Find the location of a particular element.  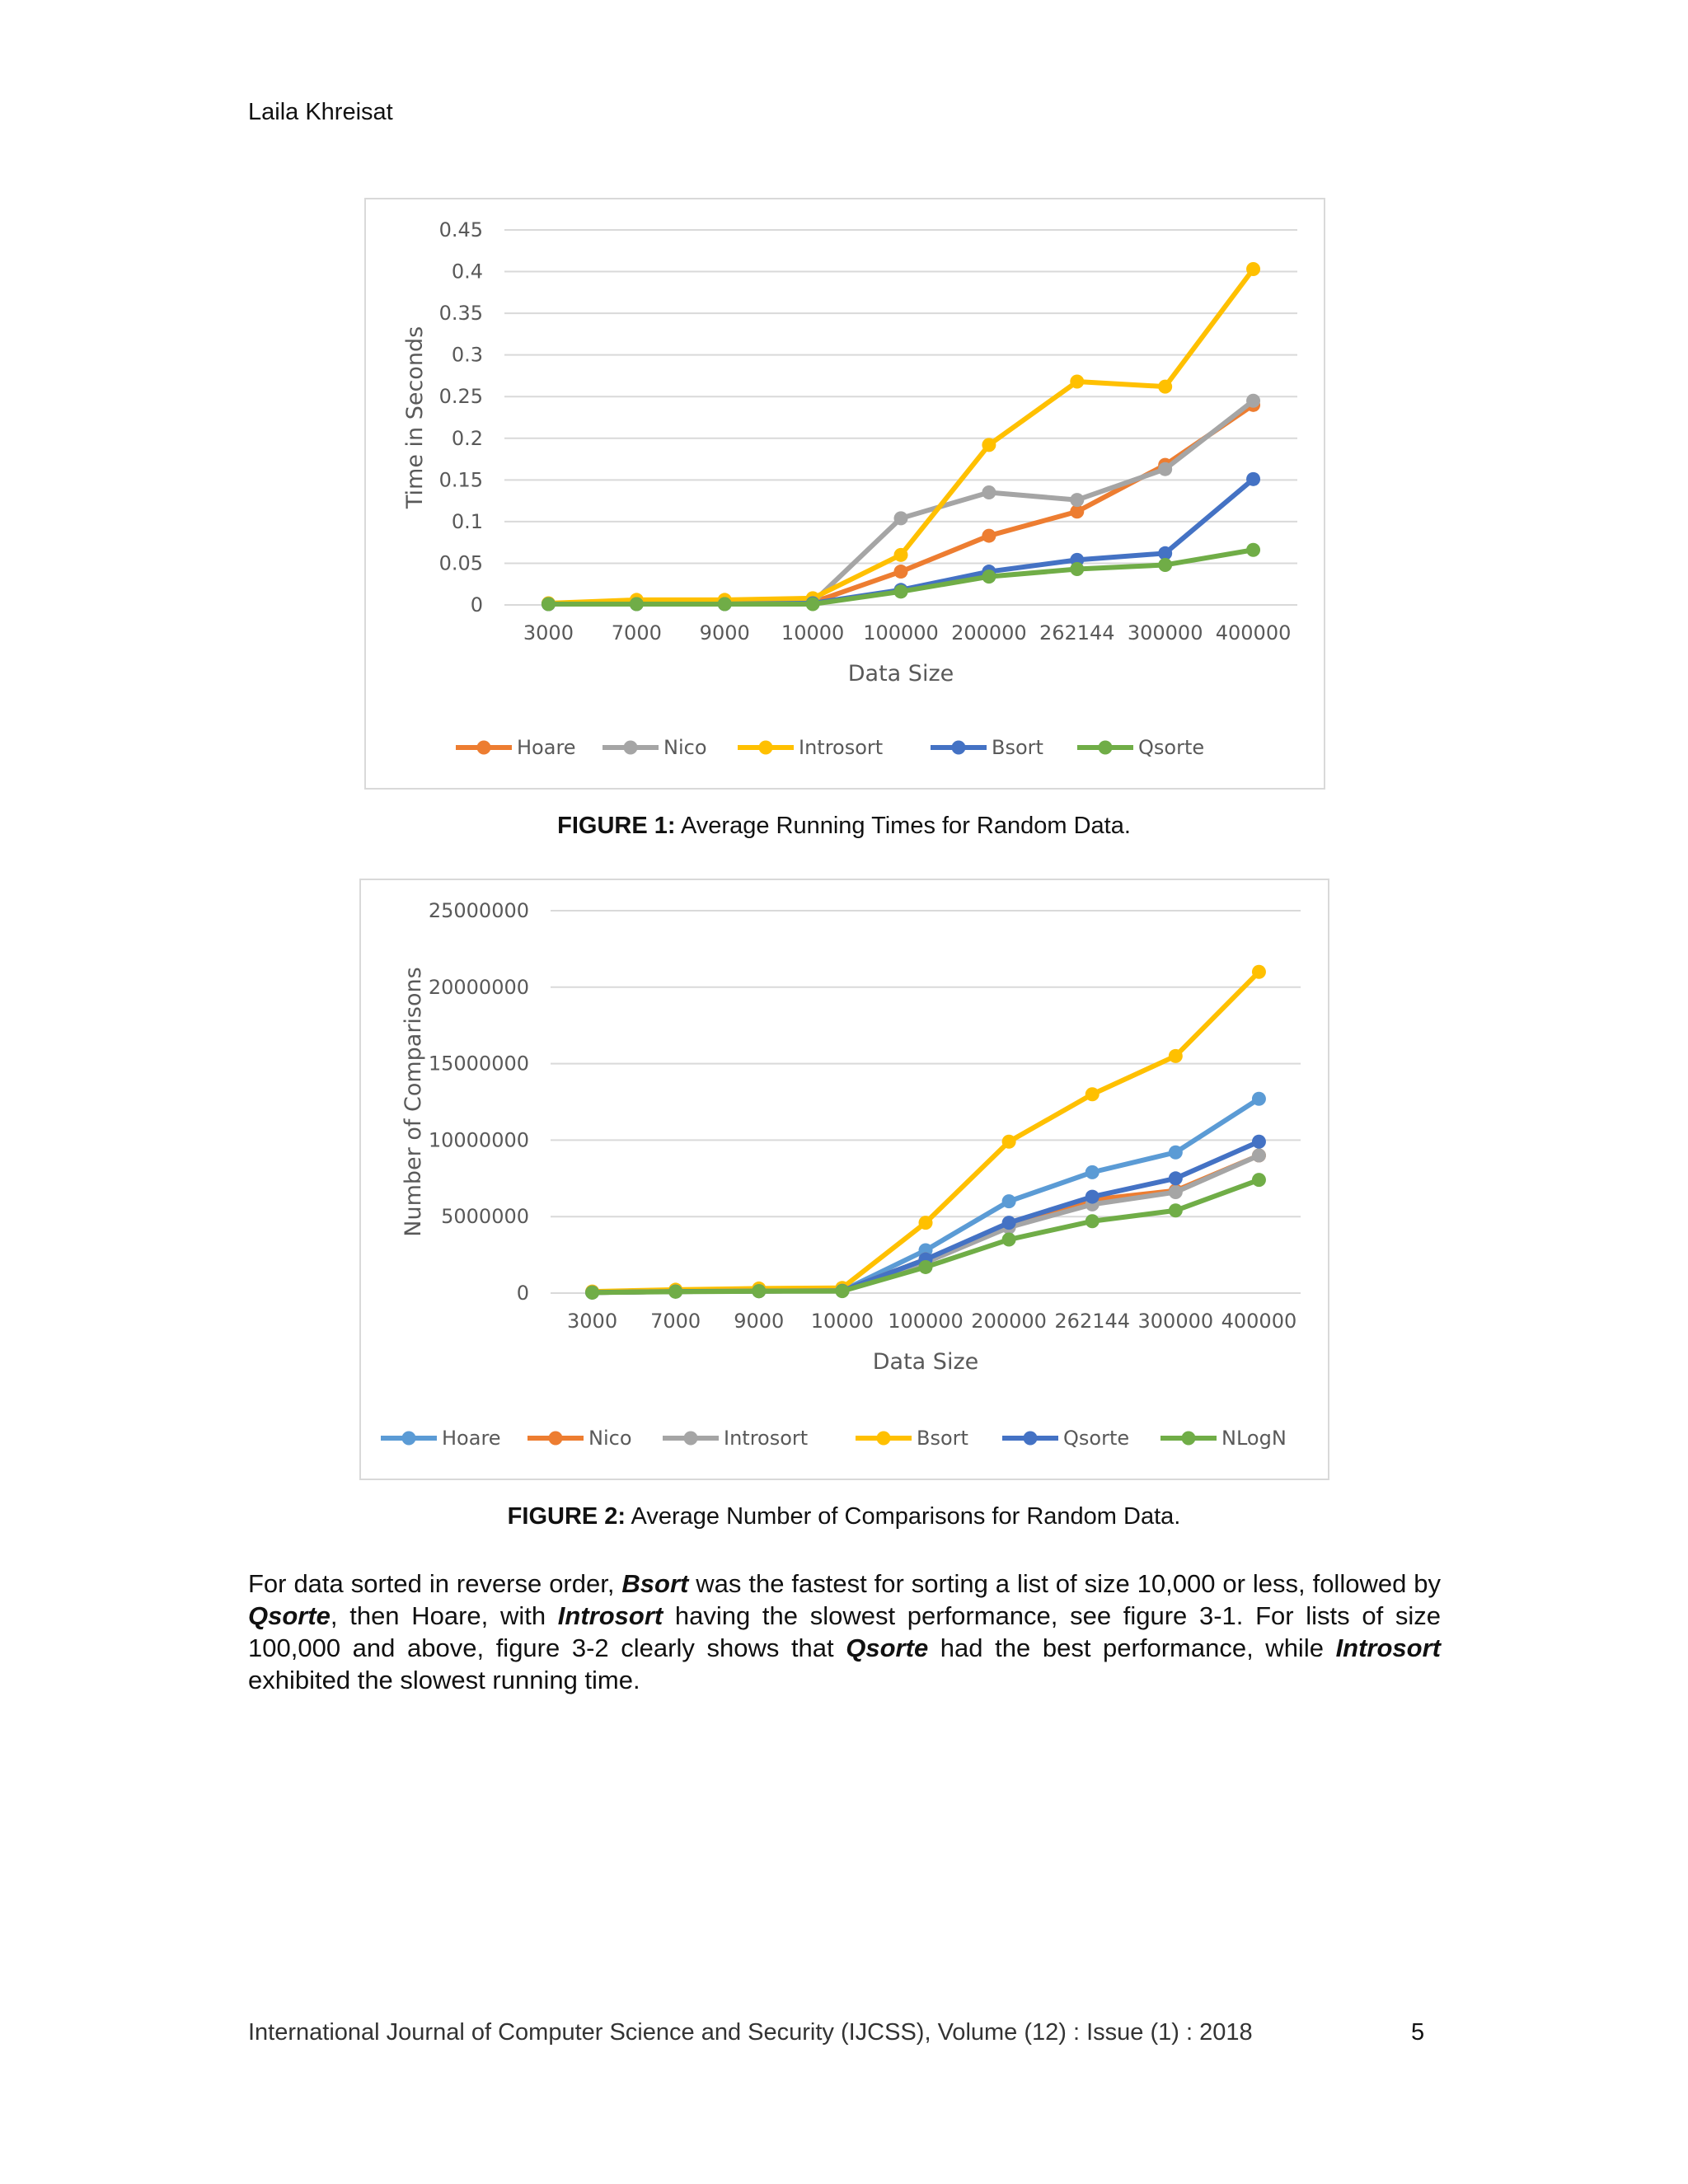

y-axis-title: Number of Comparisons is located at coordinates (414, 1101).